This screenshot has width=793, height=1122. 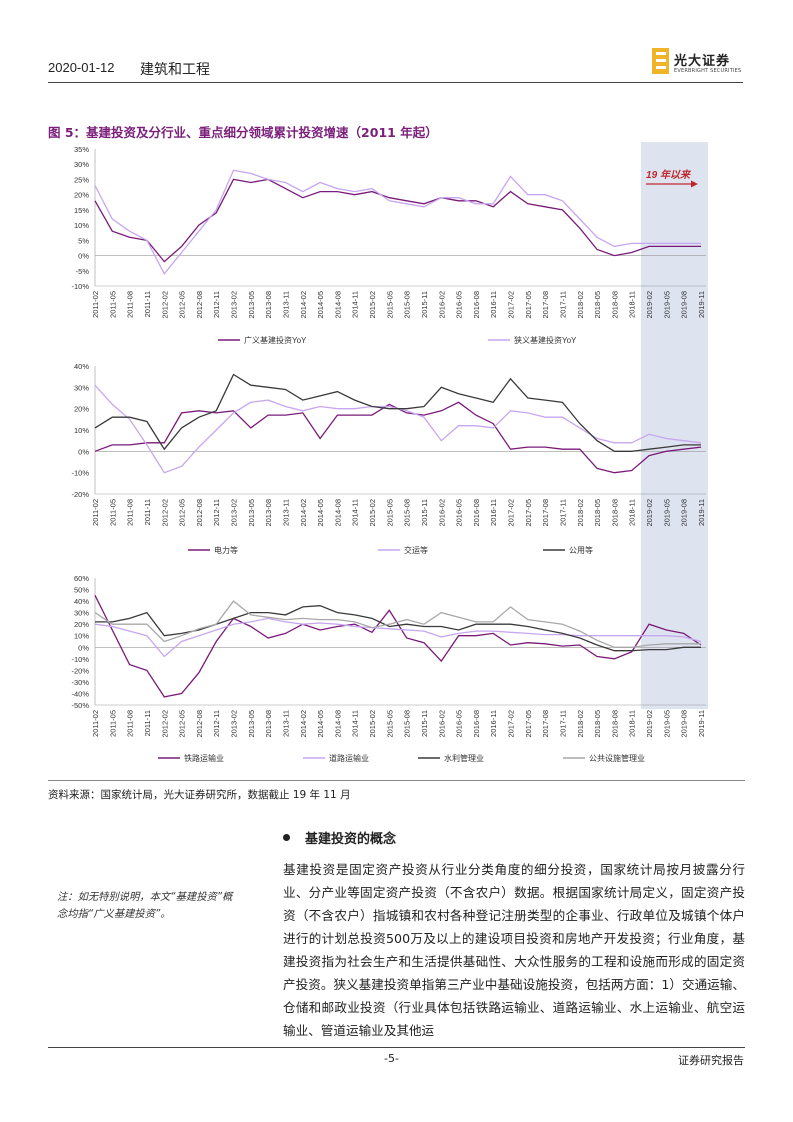 What do you see at coordinates (669, 175) in the screenshot?
I see `annotation-label: 19 年以来` at bounding box center [669, 175].